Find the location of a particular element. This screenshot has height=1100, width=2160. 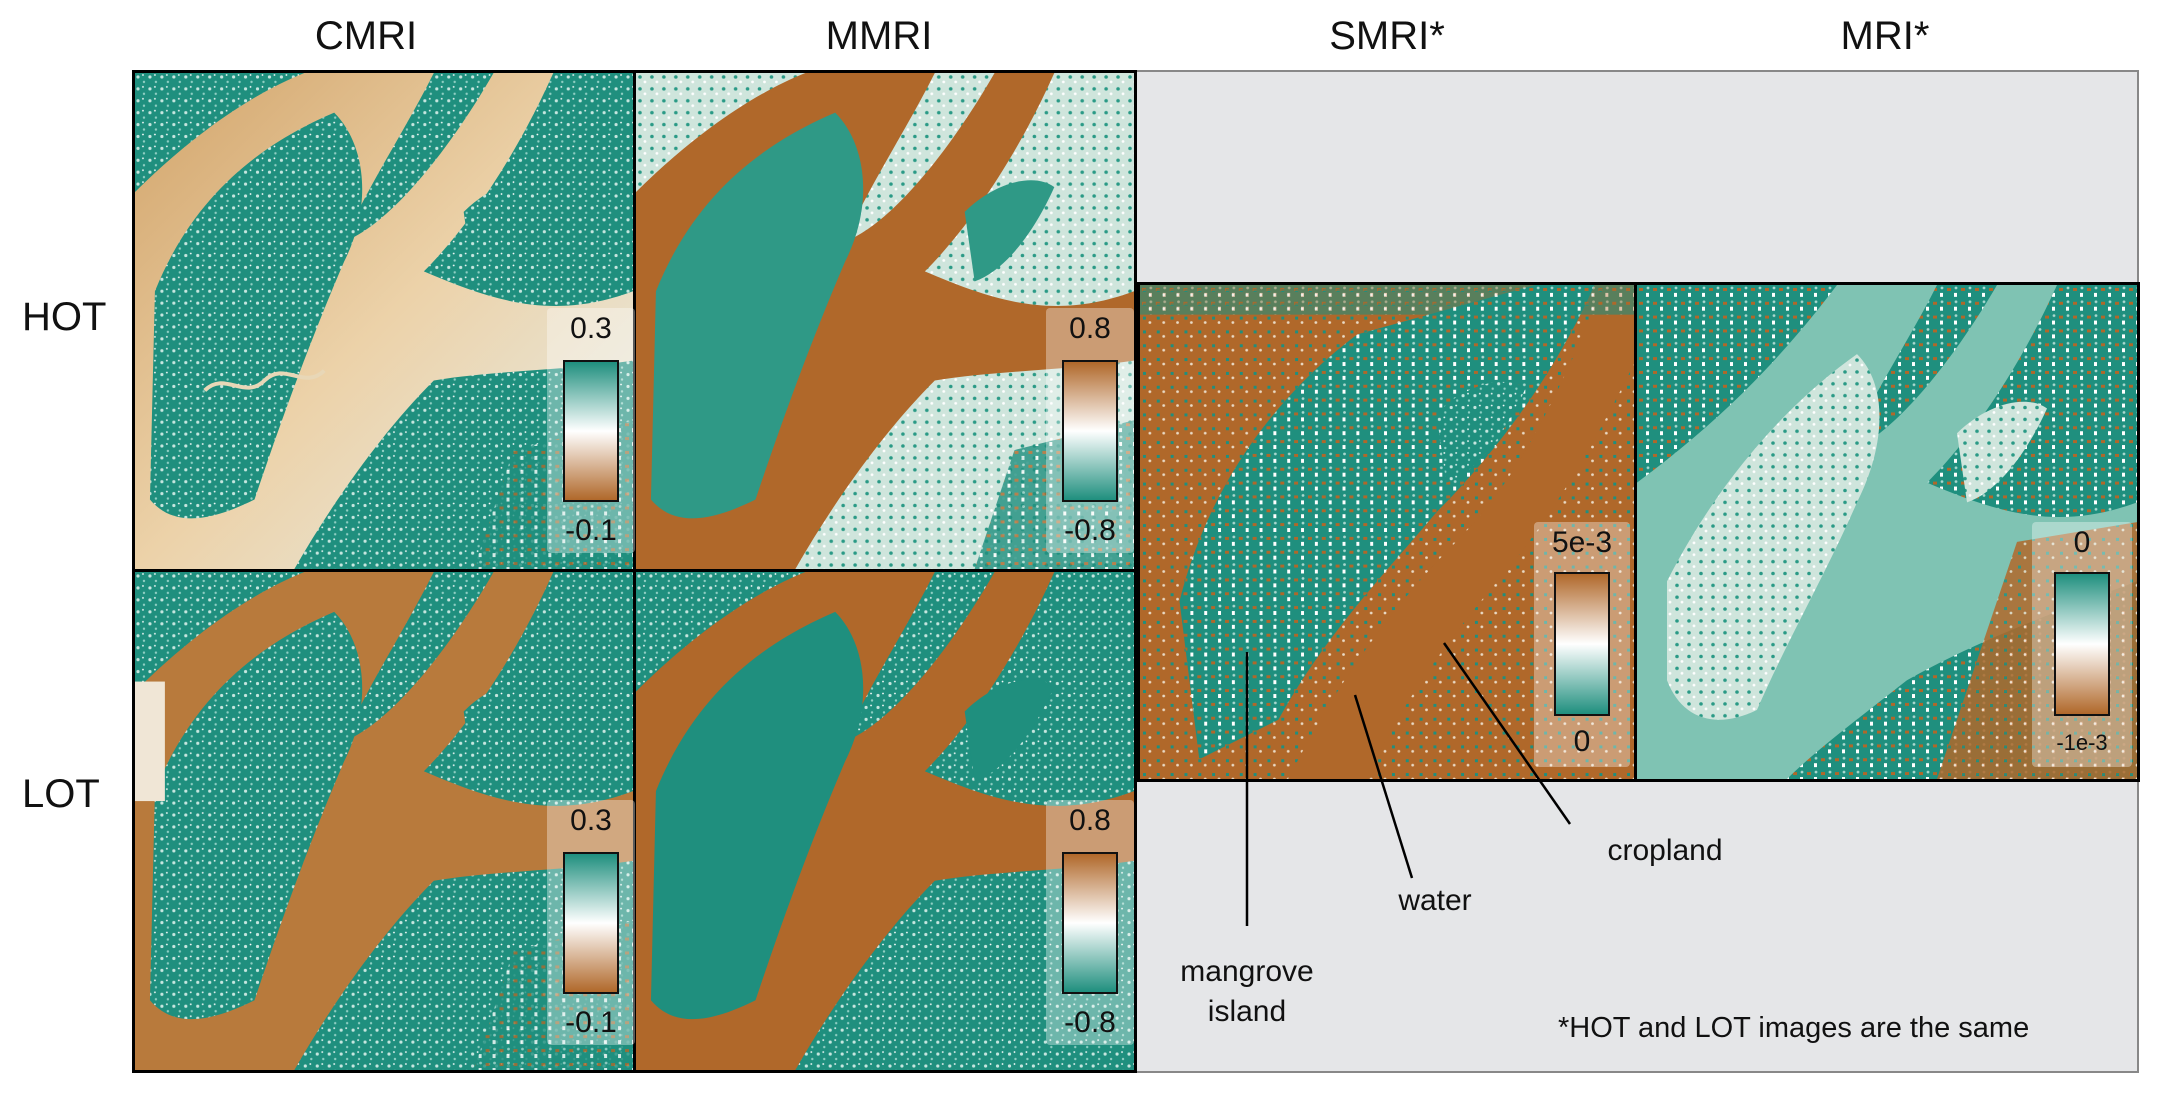

map-mmri-hot-image is located at coordinates (885, 321).